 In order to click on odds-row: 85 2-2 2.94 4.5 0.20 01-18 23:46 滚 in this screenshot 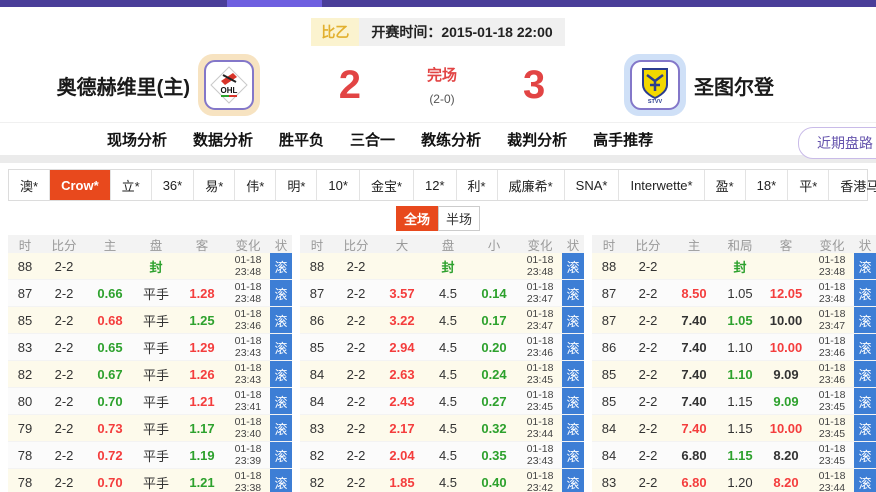, I will do `click(442, 347)`.